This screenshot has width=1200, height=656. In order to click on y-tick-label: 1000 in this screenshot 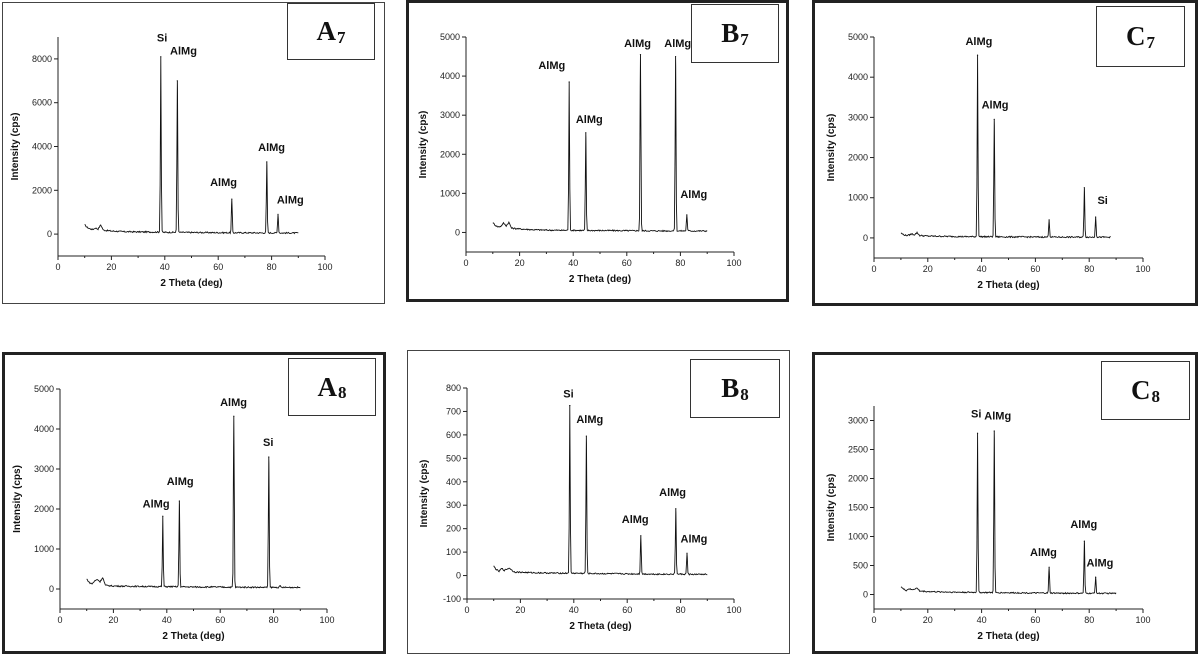, I will do `click(858, 537)`.